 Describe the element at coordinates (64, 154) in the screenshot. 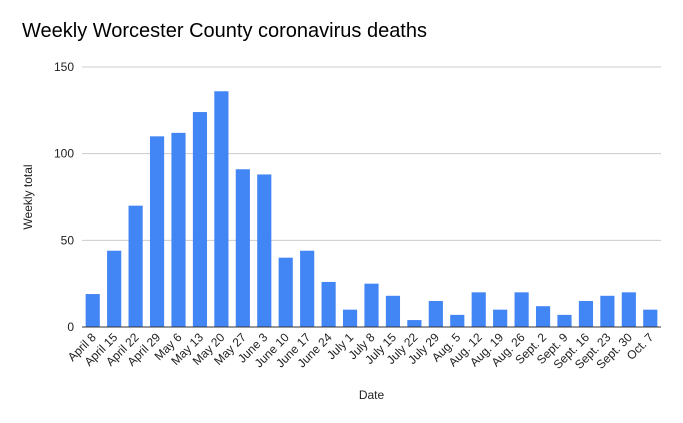

I see `y-tick-label: 100` at that location.